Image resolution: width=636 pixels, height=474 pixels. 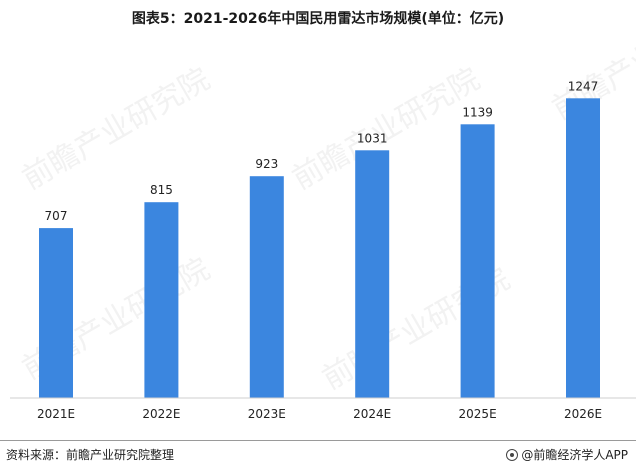 What do you see at coordinates (477, 112) in the screenshot?
I see `data-label-2025E: 1139` at bounding box center [477, 112].